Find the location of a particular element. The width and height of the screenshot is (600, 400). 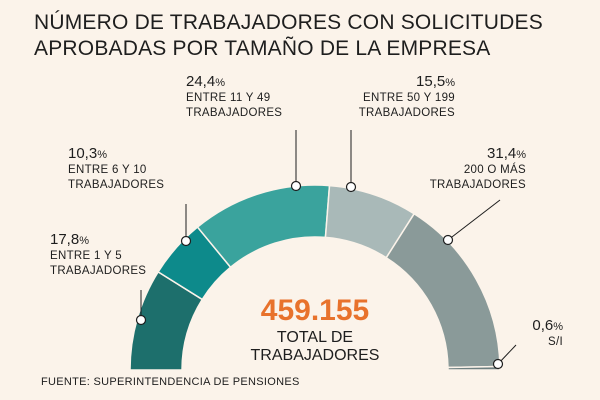

slice-label-5-line-2: TRABAJADORES is located at coordinates (478, 185).